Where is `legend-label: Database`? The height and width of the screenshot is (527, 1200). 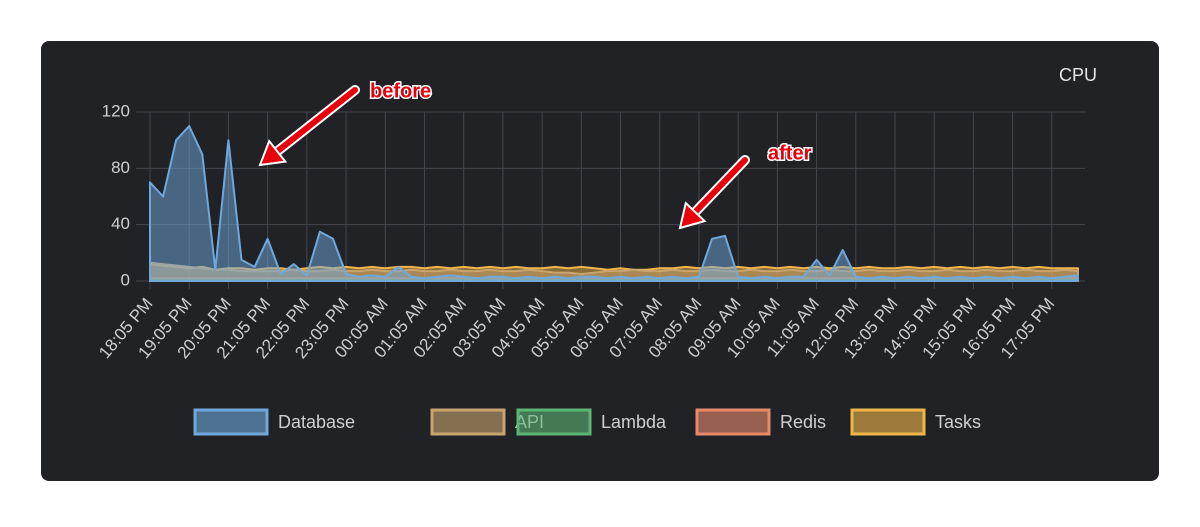
legend-label: Database is located at coordinates (316, 422).